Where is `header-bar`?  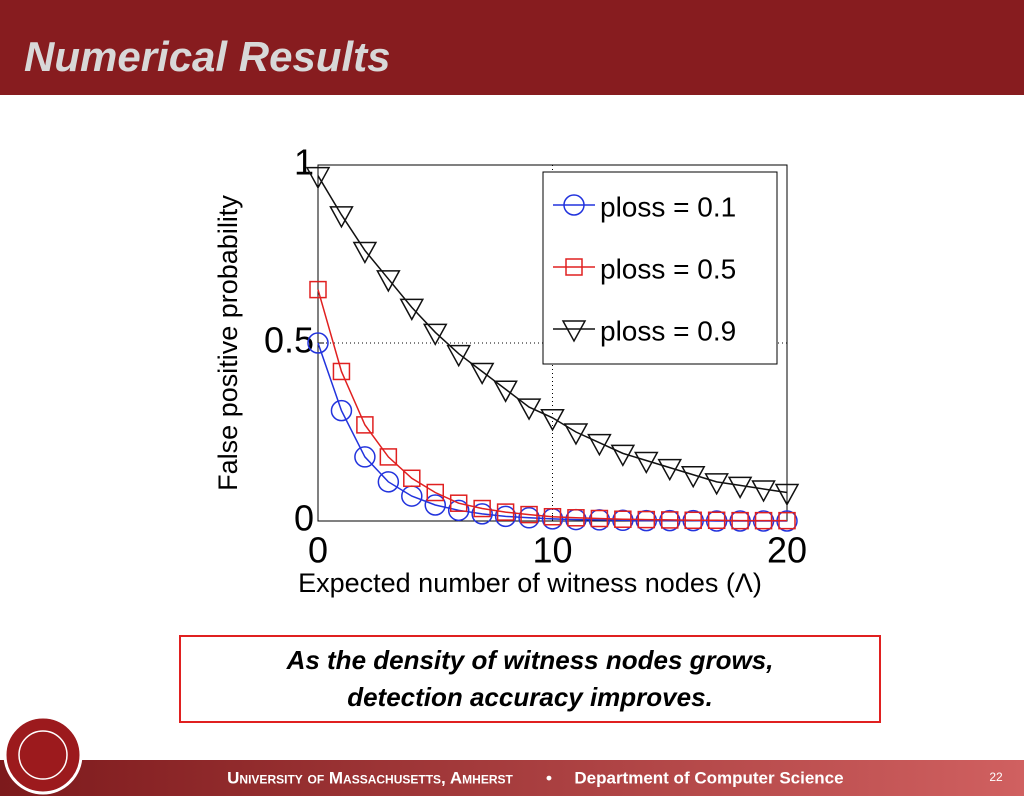 header-bar is located at coordinates (512, 47).